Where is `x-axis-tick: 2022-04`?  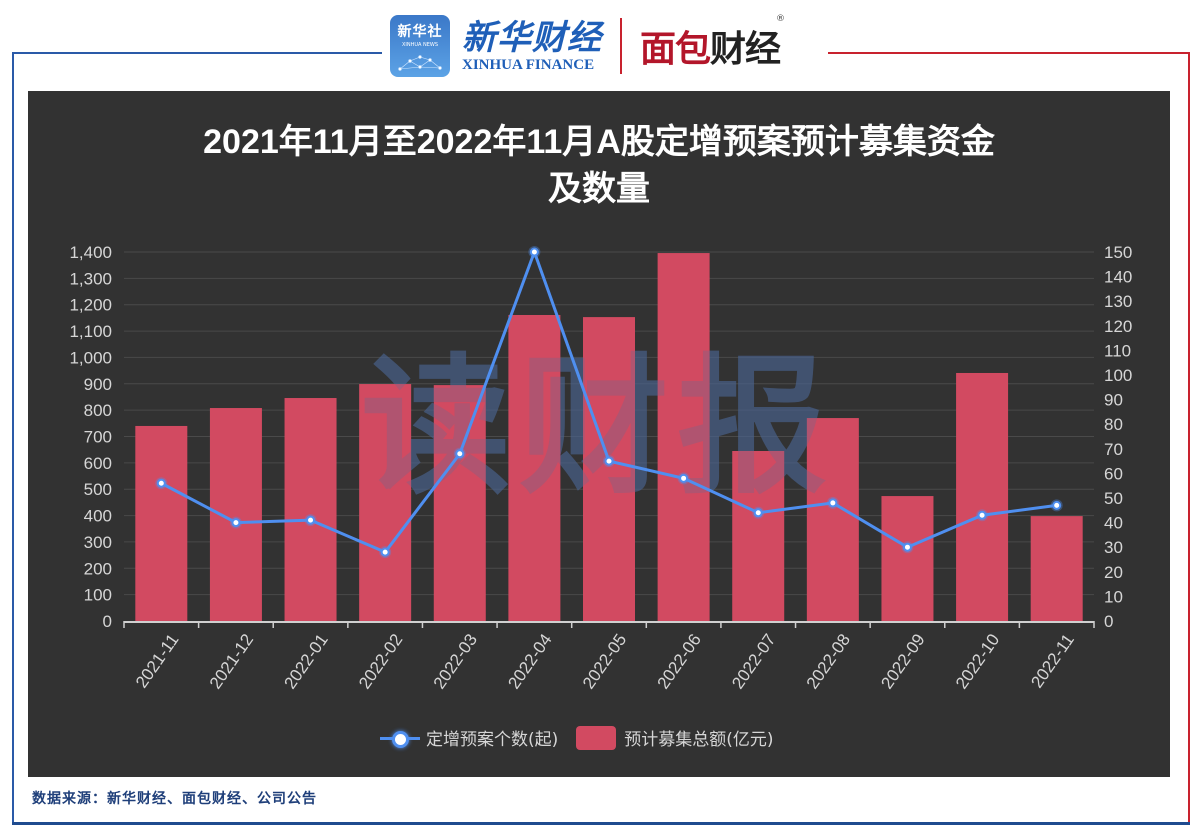
x-axis-tick: 2022-04 is located at coordinates (529, 661).